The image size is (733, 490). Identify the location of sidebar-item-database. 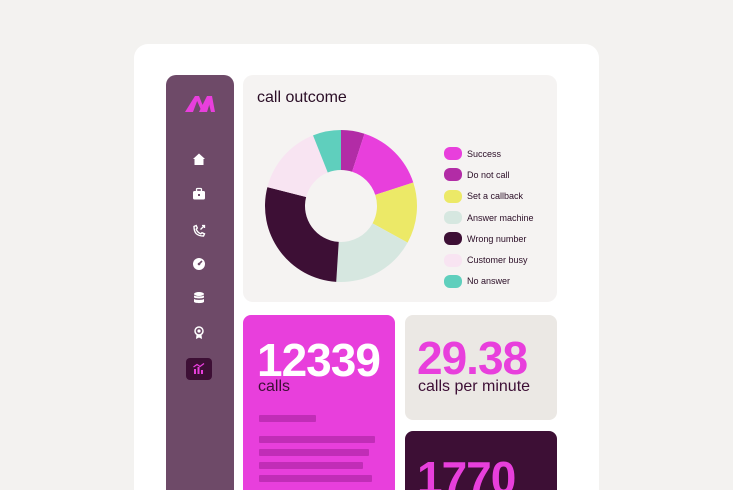
(199, 298).